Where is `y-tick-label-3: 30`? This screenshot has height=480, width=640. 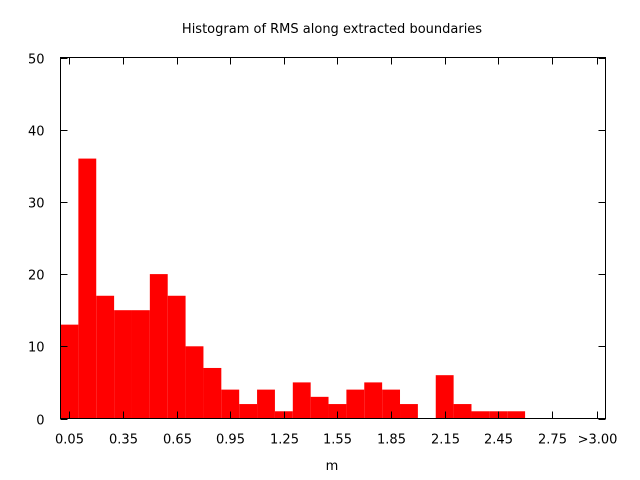
y-tick-label-3: 30 is located at coordinates (36, 204).